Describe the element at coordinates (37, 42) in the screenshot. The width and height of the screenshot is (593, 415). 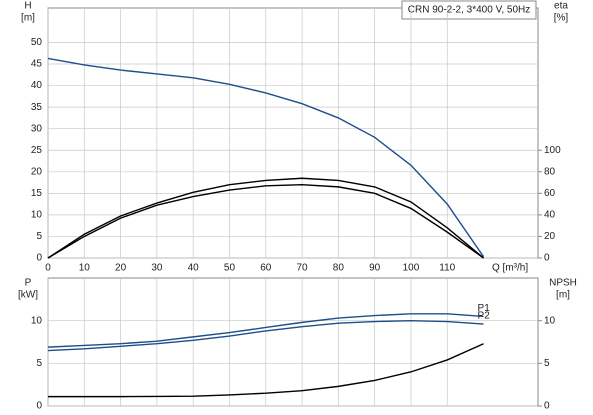
I see `y-tick-label: 50` at that location.